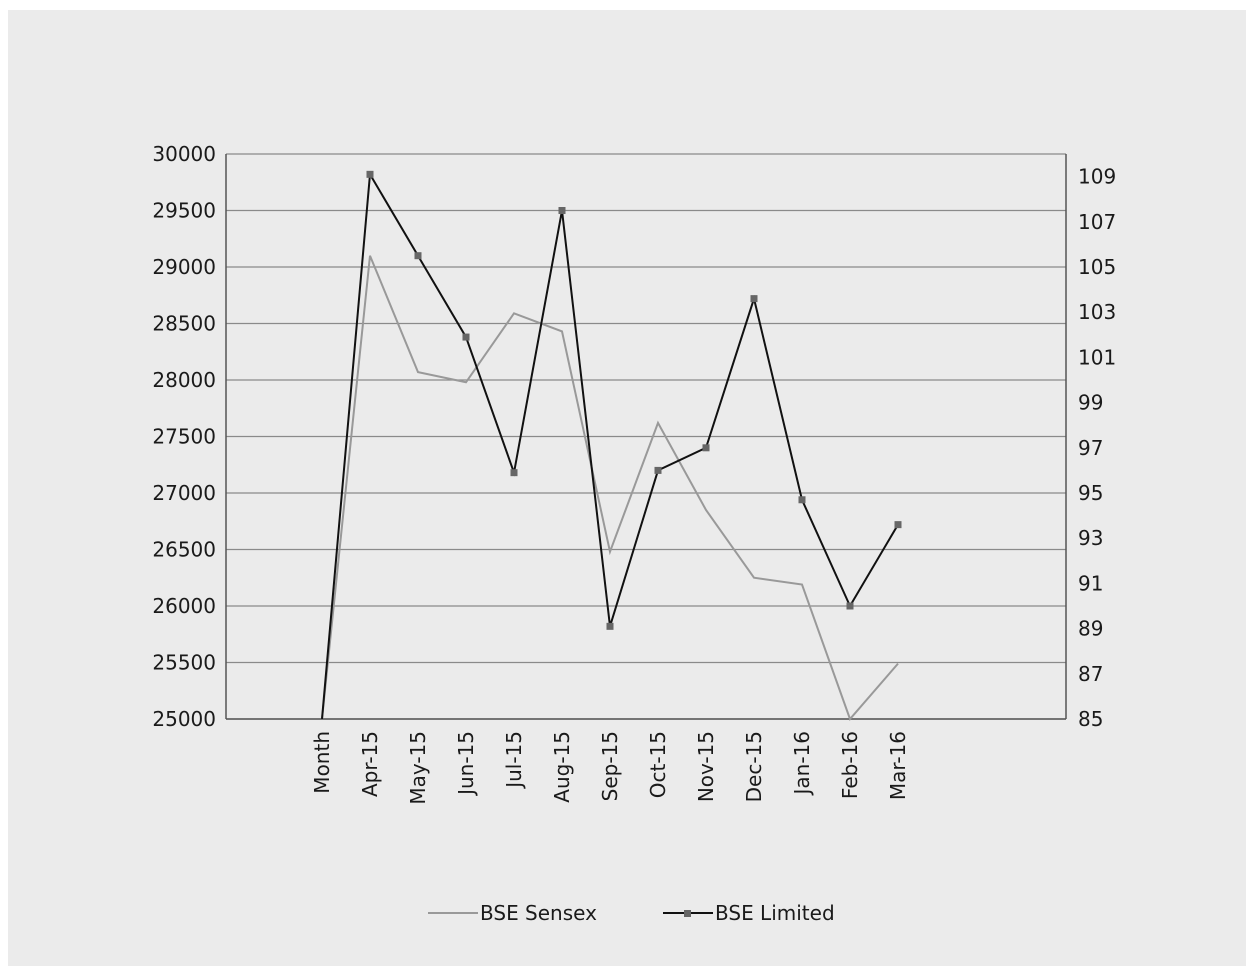 The width and height of the screenshot is (1254, 967). I want to click on x-tick-label: Jun-15, so click(466, 764).